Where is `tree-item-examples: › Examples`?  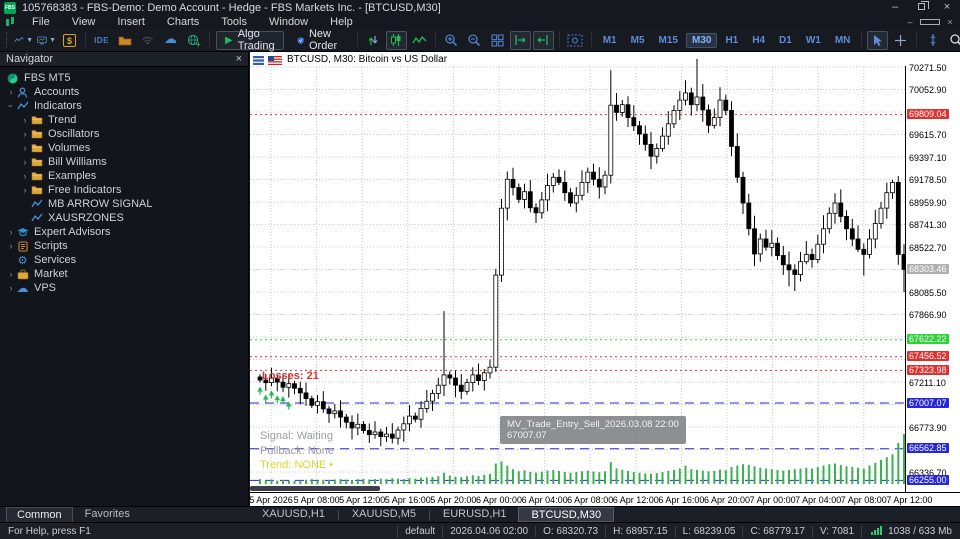
tree-item-examples: › Examples is located at coordinates (124, 176).